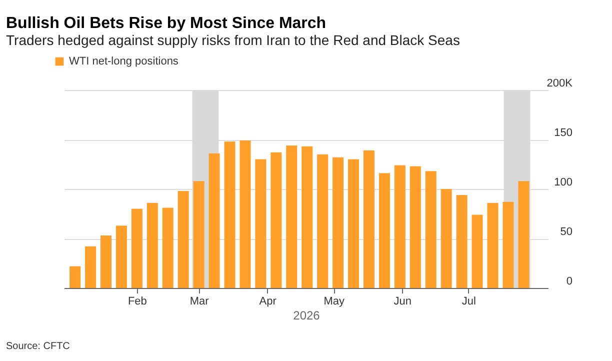 The height and width of the screenshot is (361, 612). Describe the element at coordinates (569, 282) in the screenshot. I see `y-tick-label: 0` at that location.